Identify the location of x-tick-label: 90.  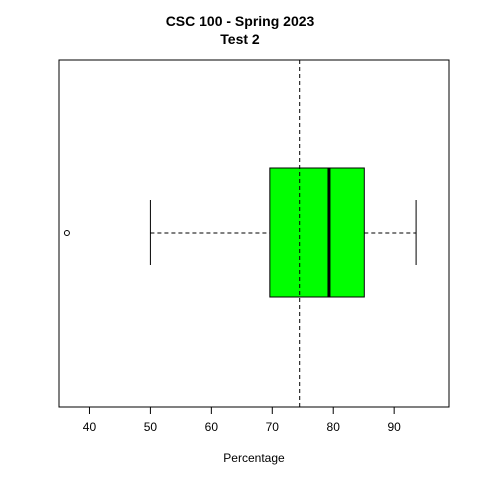
(394, 427).